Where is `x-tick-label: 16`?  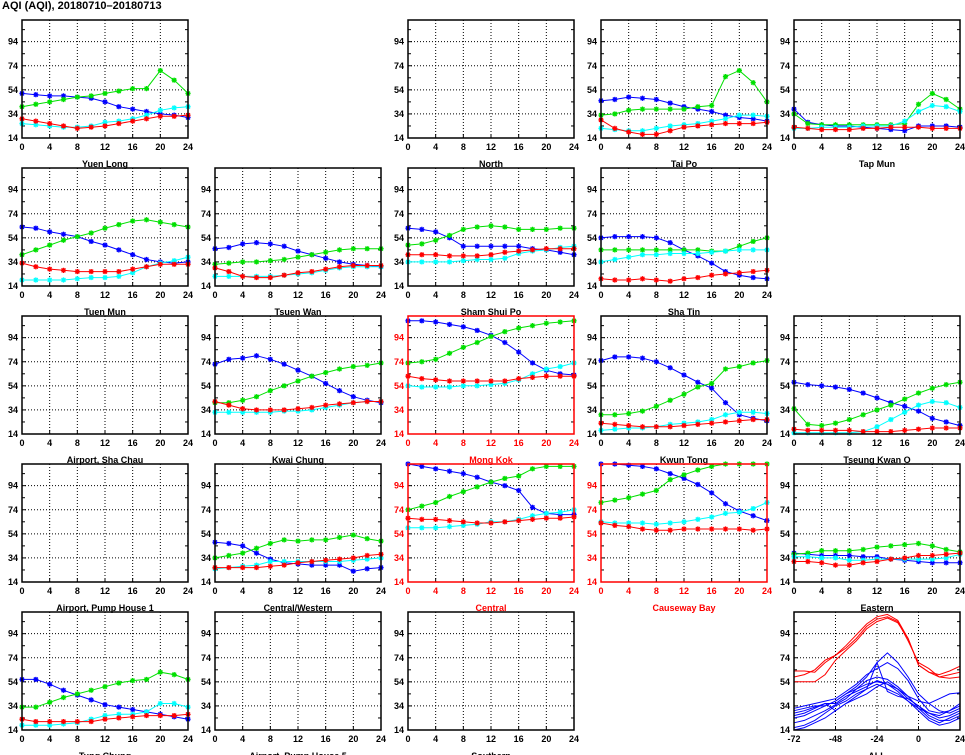 x-tick-label: 16 is located at coordinates (133, 591).